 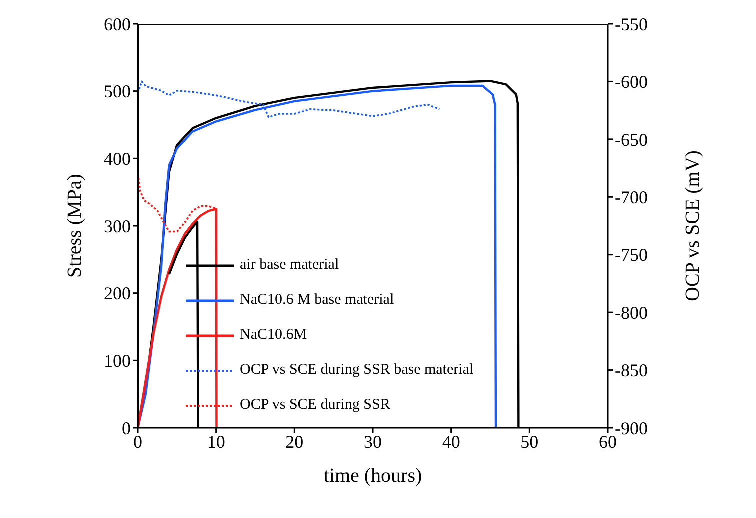 I want to click on y2-tick-label: -700, so click(x=631, y=198).